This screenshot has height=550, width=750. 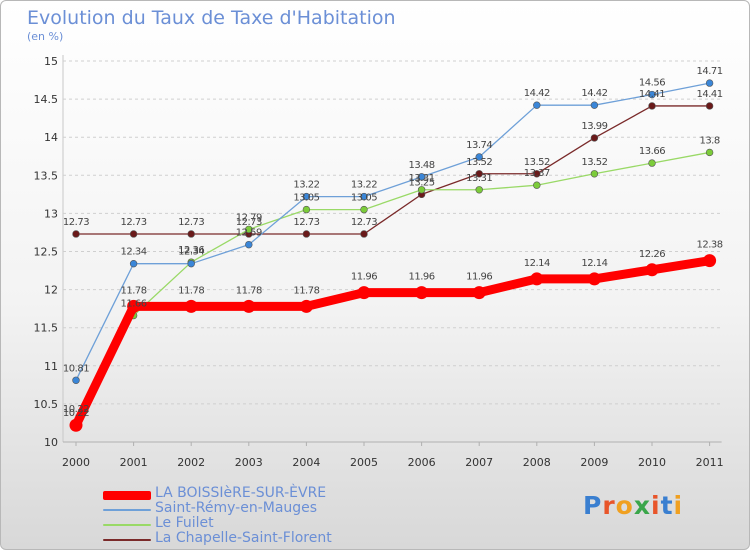 I want to click on data-label: 12.59, so click(x=249, y=233).